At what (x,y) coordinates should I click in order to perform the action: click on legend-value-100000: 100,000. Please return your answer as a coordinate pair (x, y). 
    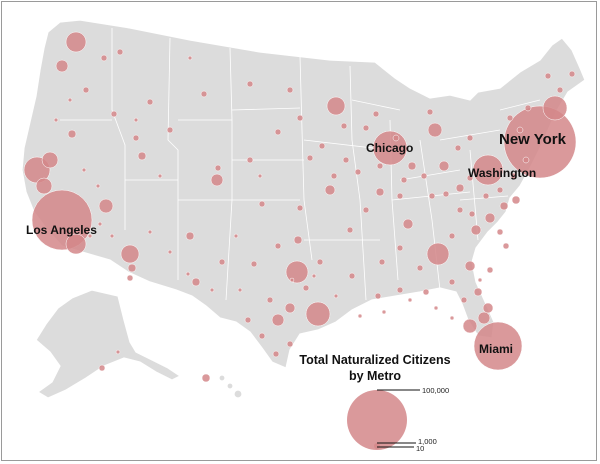
    Looking at the image, I should click on (435, 390).